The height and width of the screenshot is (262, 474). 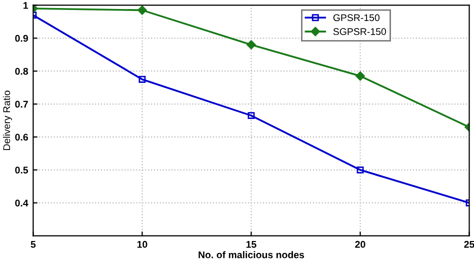 I want to click on x-tick-label: 15, so click(x=251, y=244).